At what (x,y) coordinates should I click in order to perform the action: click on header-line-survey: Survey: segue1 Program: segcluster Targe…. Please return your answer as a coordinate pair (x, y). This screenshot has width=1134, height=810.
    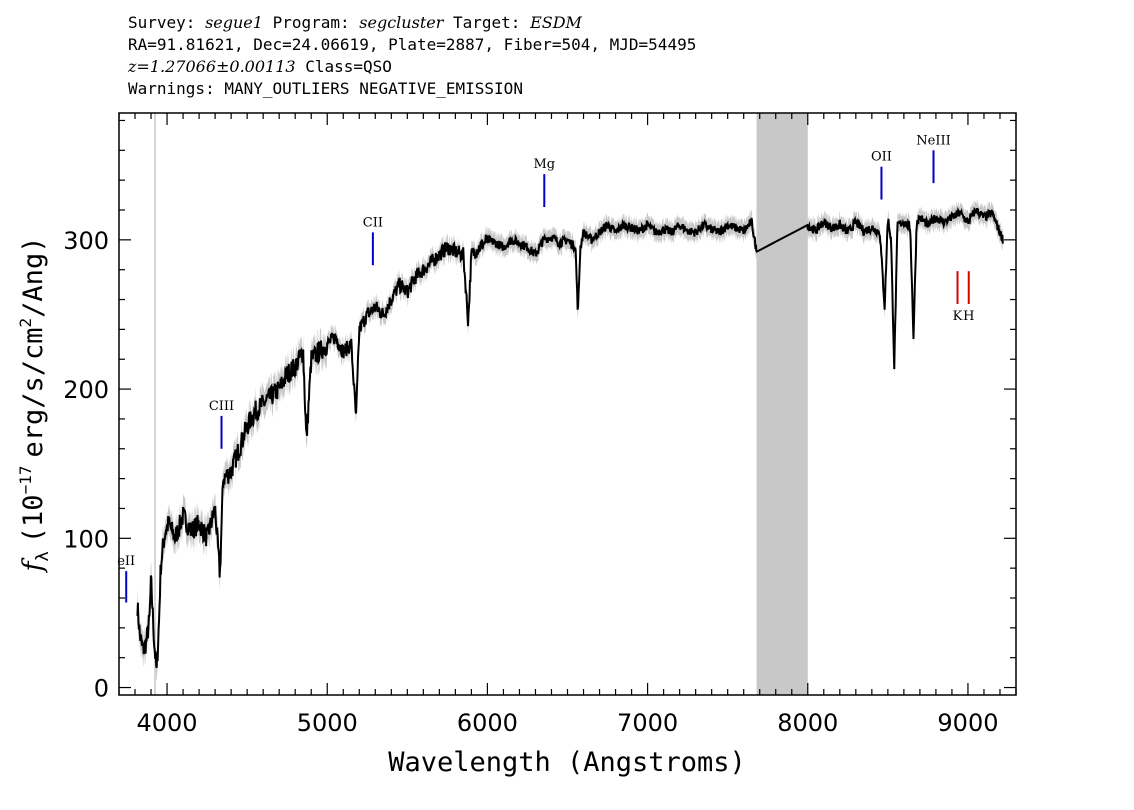
    Looking at the image, I should click on (412, 23).